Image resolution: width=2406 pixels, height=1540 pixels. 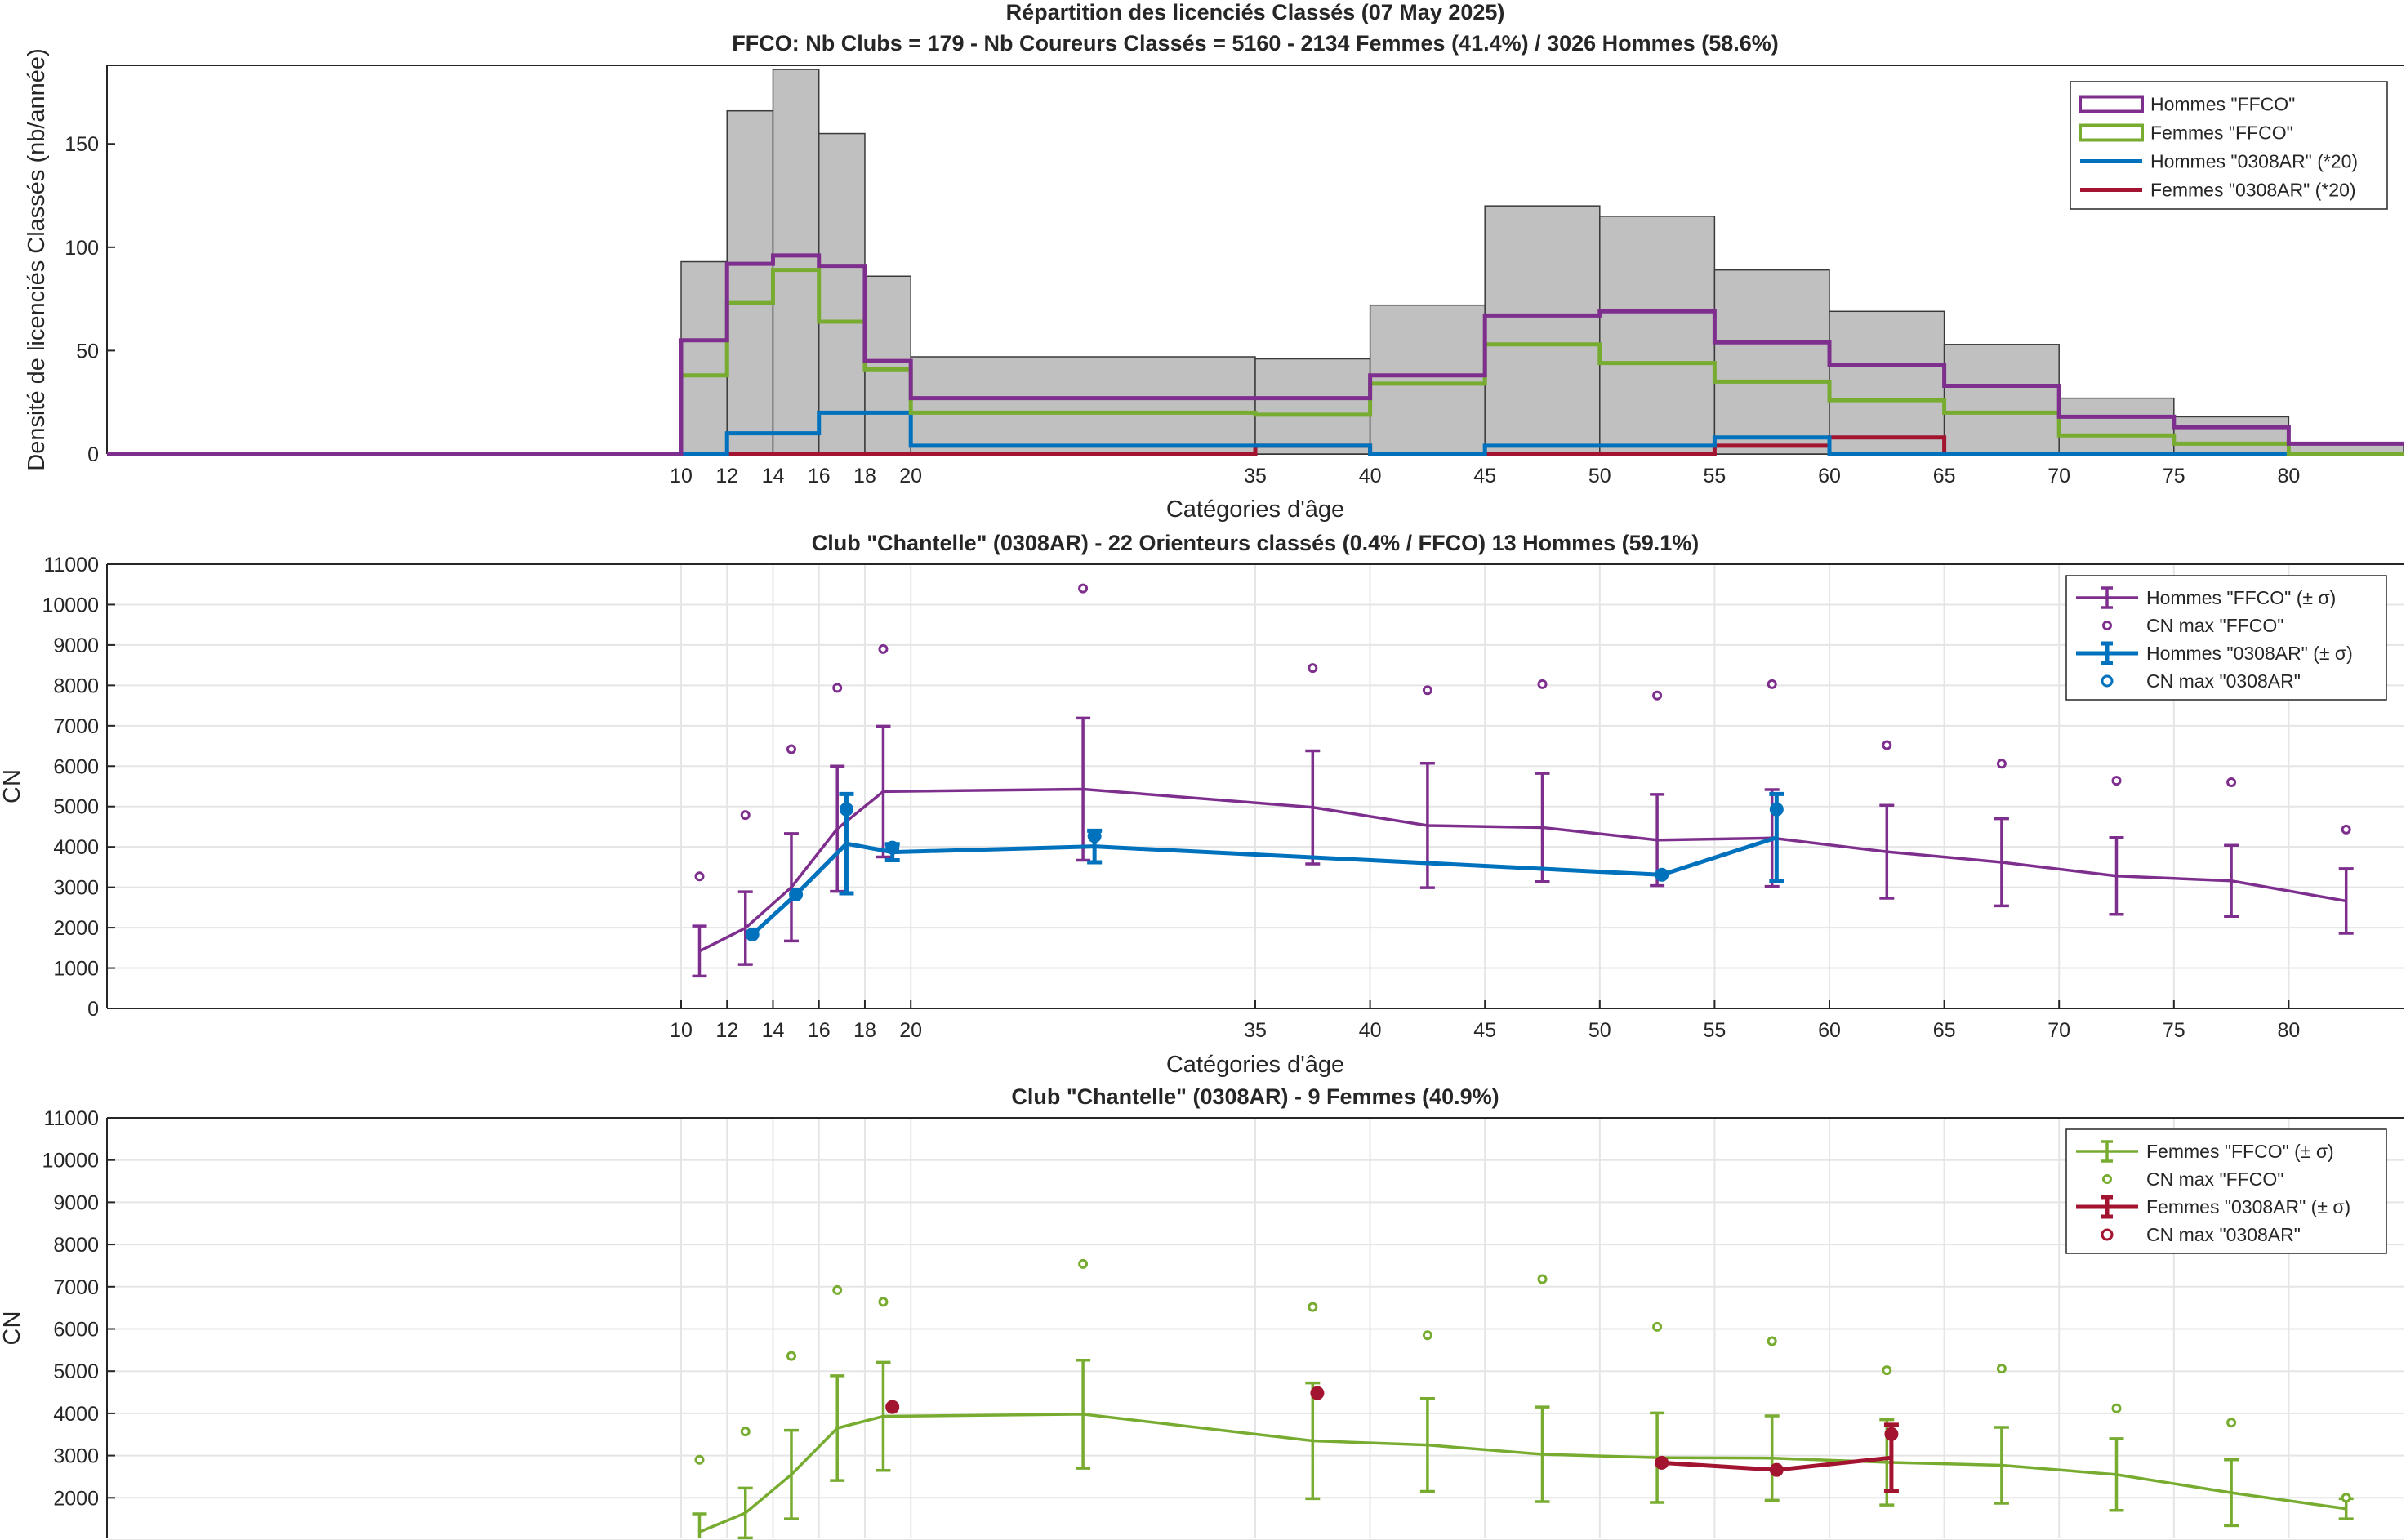 I want to click on legend-entry: Hommes "0308AR" (± σ), so click(x=2214, y=653).